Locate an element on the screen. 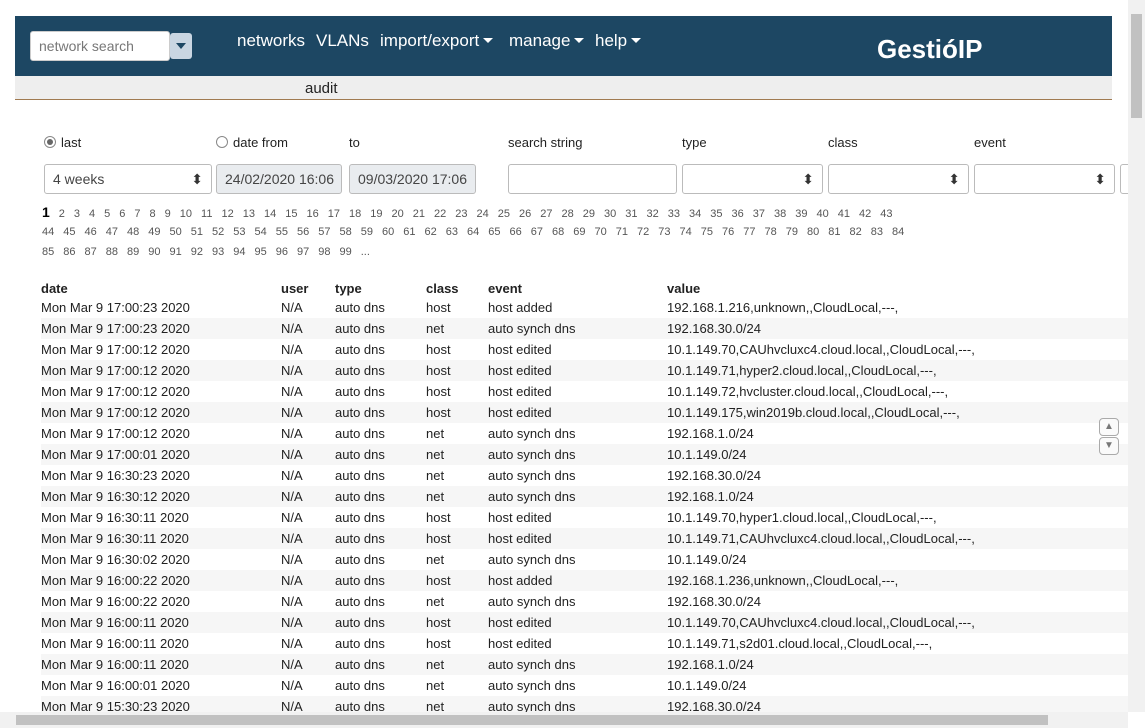  page-link: 85 is located at coordinates (48, 252).